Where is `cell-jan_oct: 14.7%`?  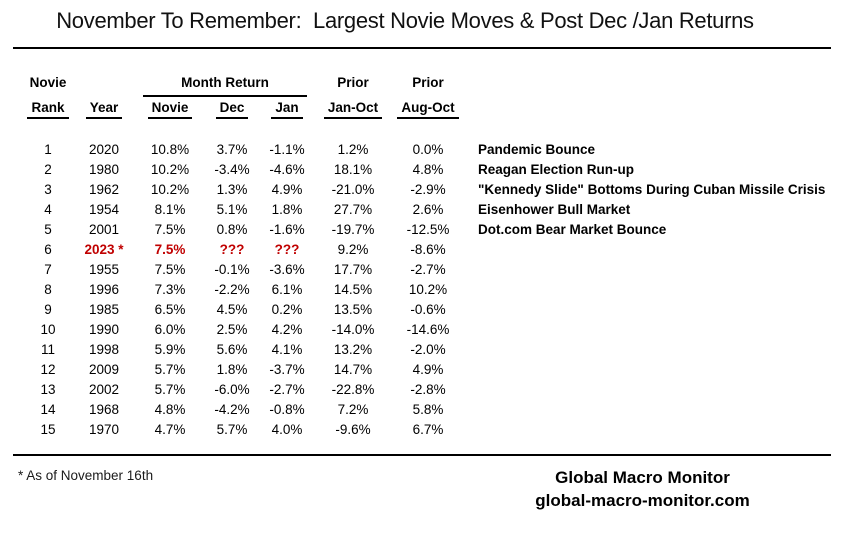 cell-jan_oct: 14.7% is located at coordinates (353, 369).